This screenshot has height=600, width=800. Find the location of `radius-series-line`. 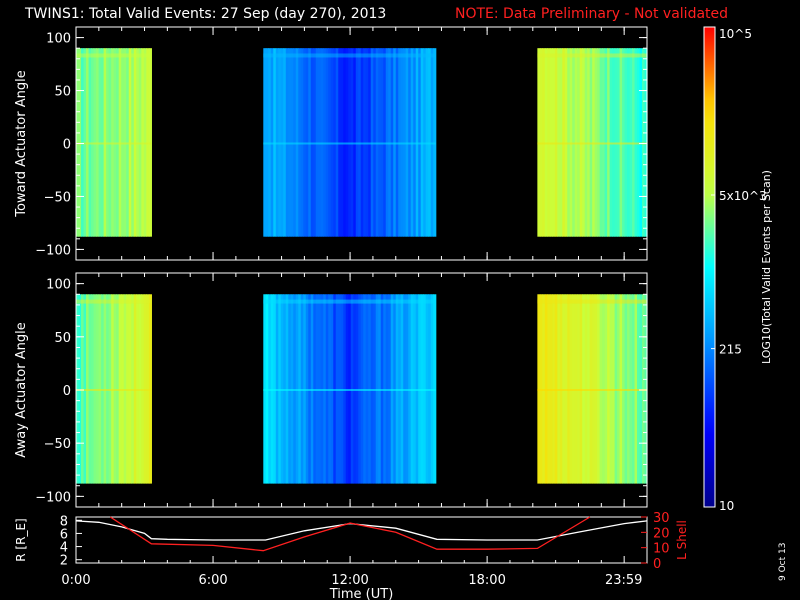

radius-series-line is located at coordinates (361, 530).